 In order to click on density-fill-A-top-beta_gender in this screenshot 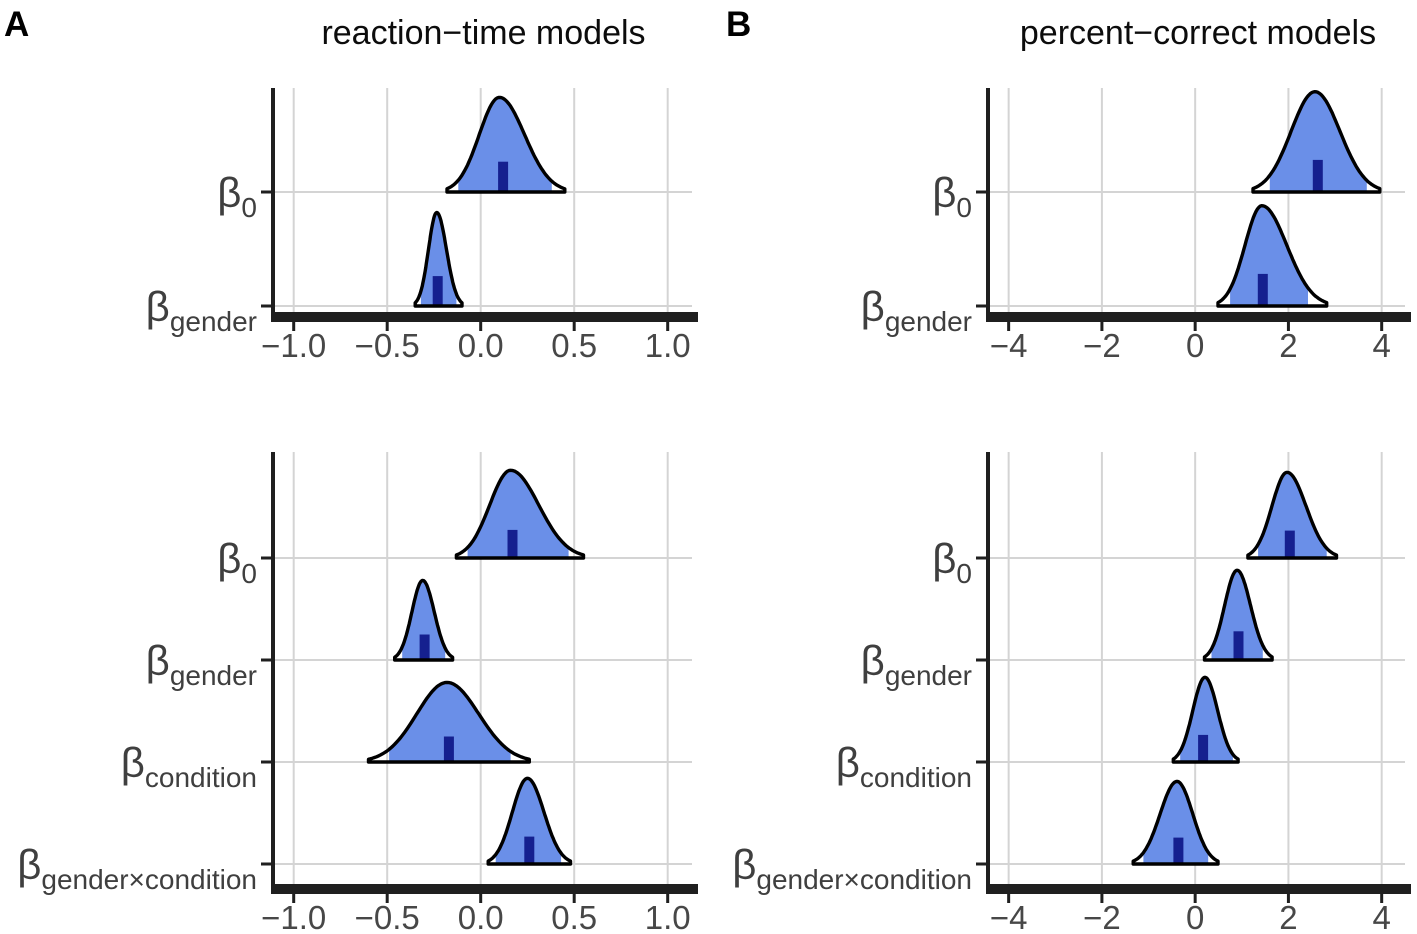, I will do `click(438, 259)`.